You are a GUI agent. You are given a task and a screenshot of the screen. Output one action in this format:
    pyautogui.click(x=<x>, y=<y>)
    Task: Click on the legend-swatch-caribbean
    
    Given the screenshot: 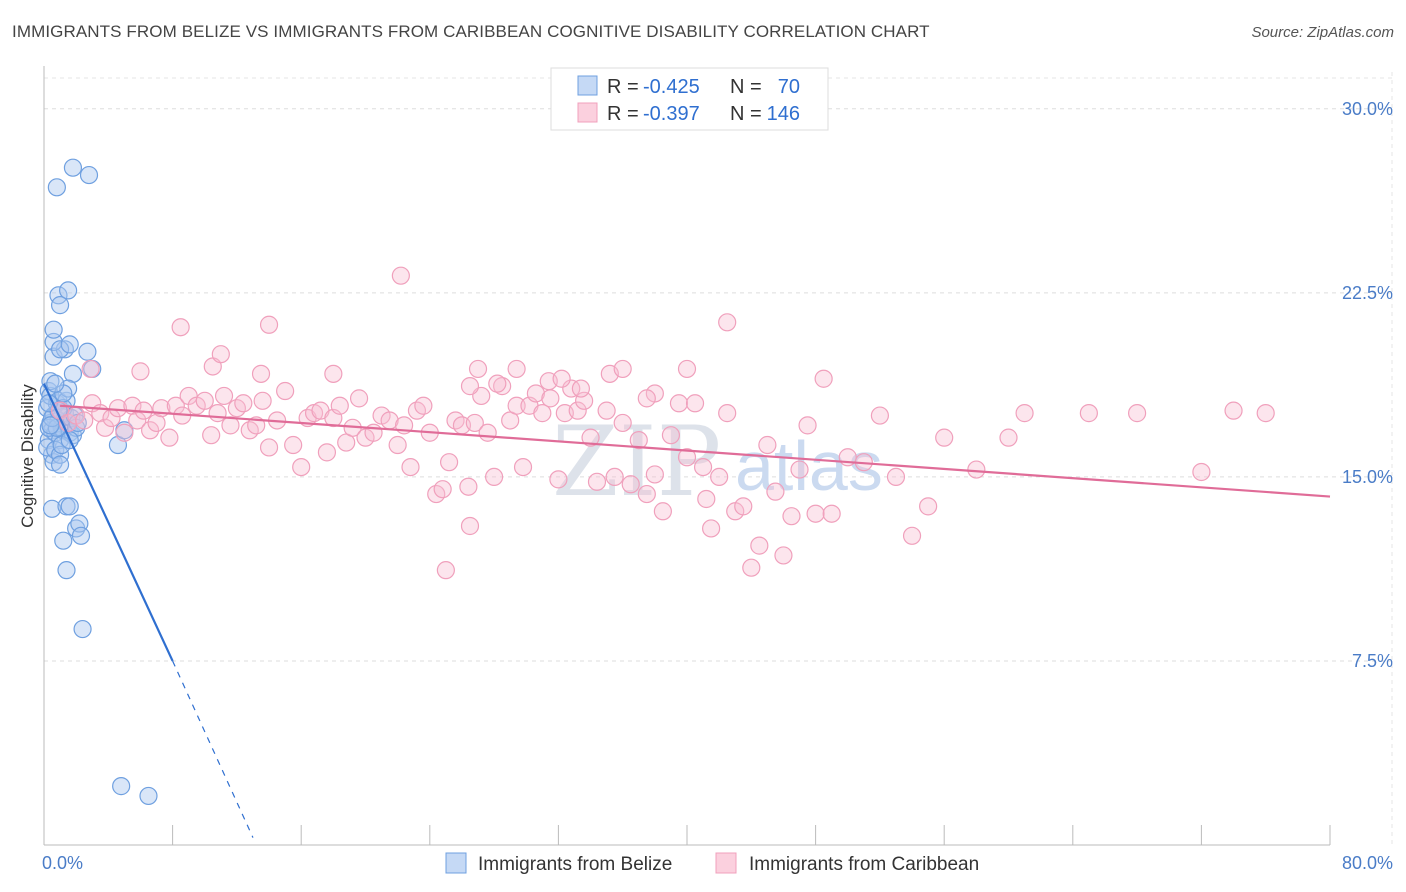 What is the action you would take?
    pyautogui.click(x=587, y=112)
    